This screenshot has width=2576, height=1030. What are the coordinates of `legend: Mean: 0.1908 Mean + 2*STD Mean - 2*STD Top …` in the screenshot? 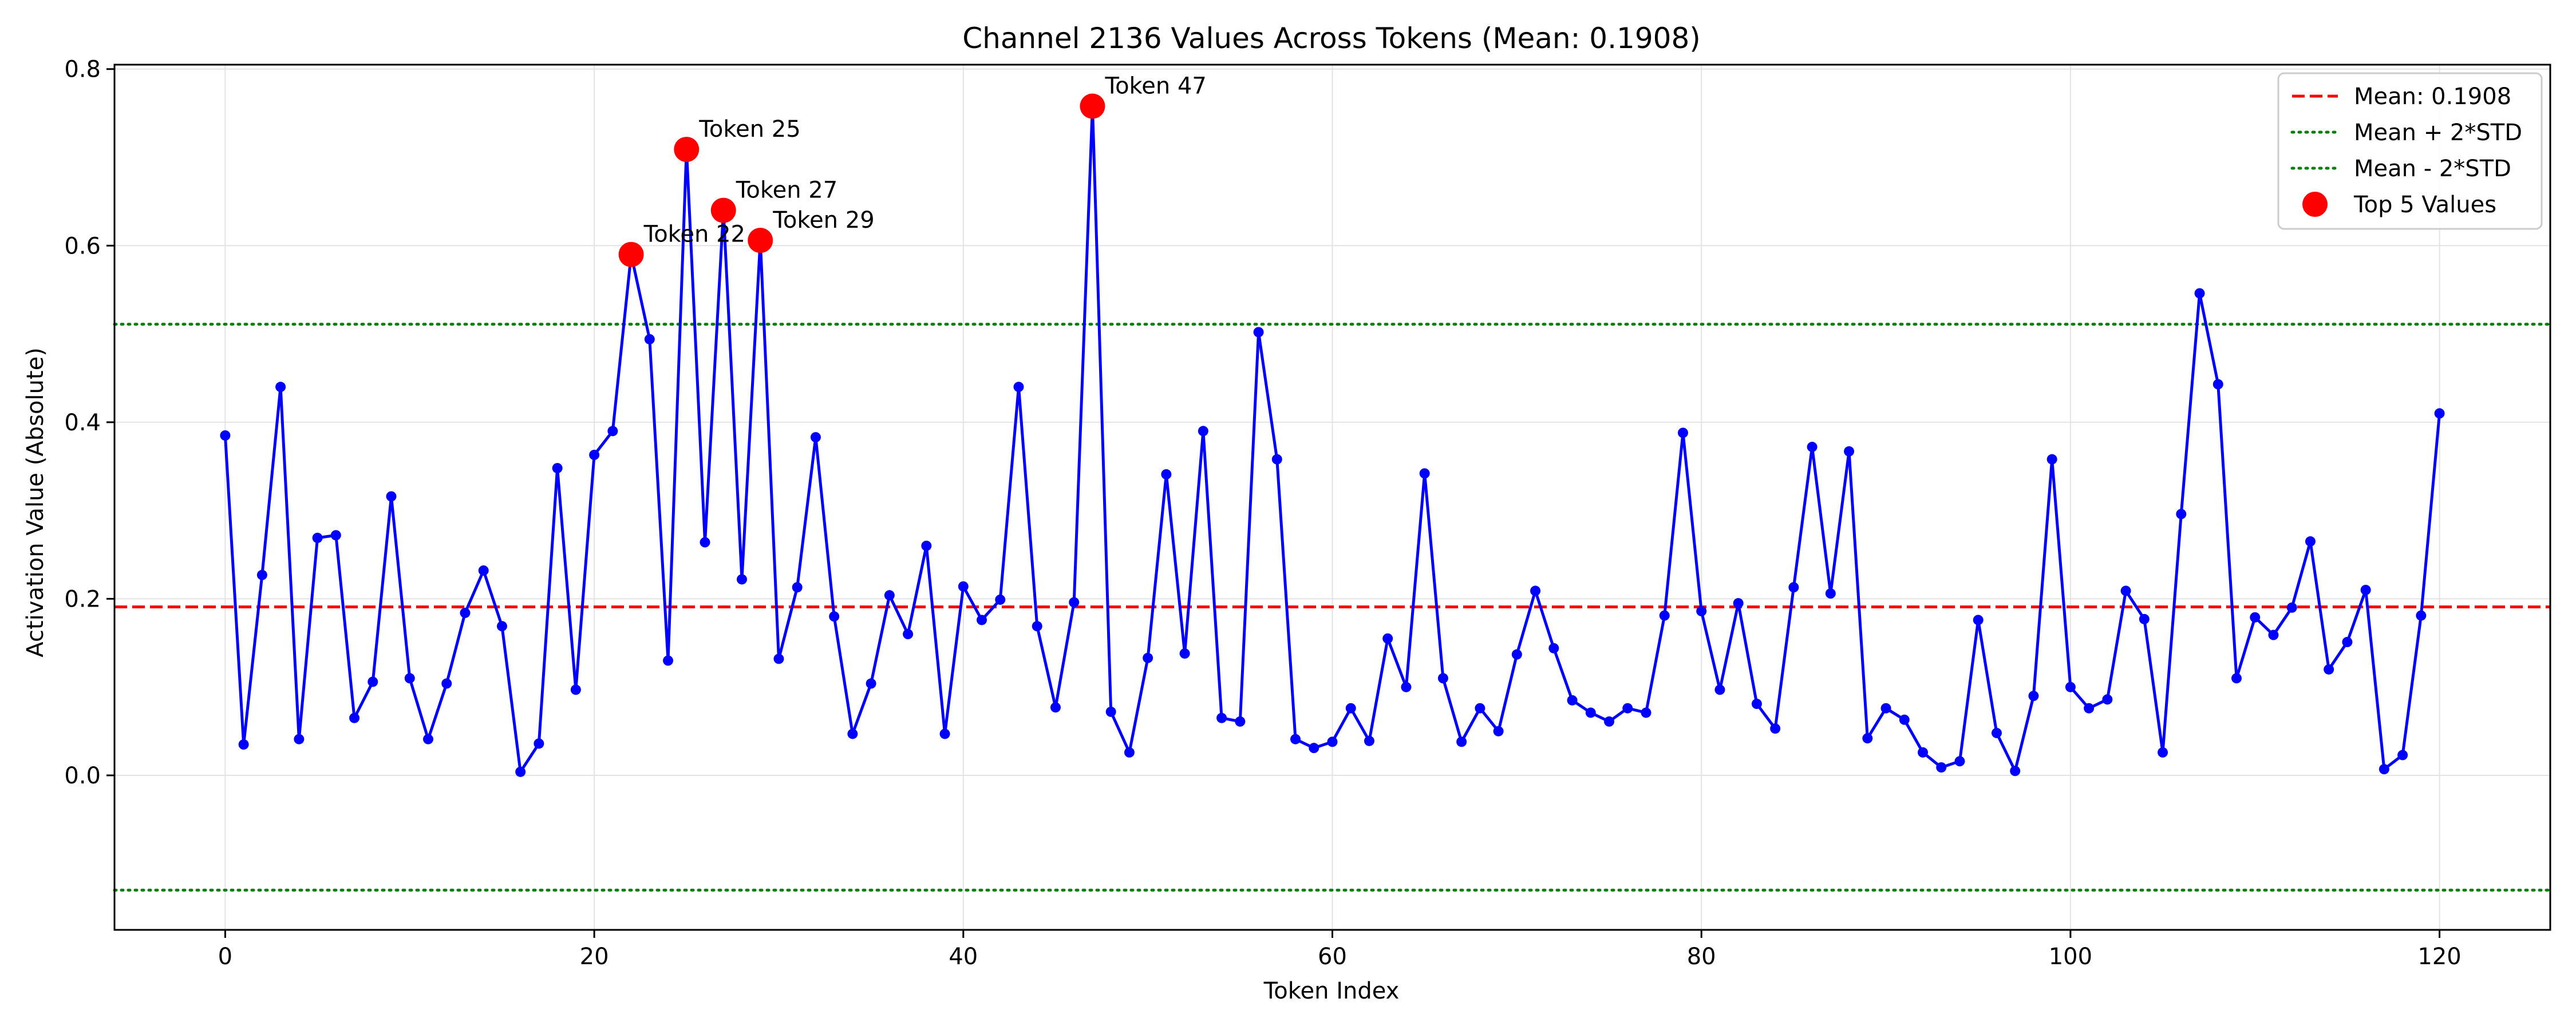 It's located at (2410, 151).